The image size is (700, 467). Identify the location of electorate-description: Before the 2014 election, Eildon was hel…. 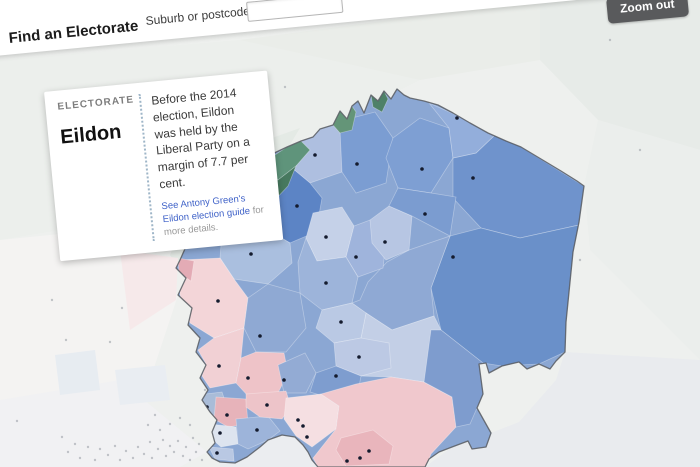
(200, 138).